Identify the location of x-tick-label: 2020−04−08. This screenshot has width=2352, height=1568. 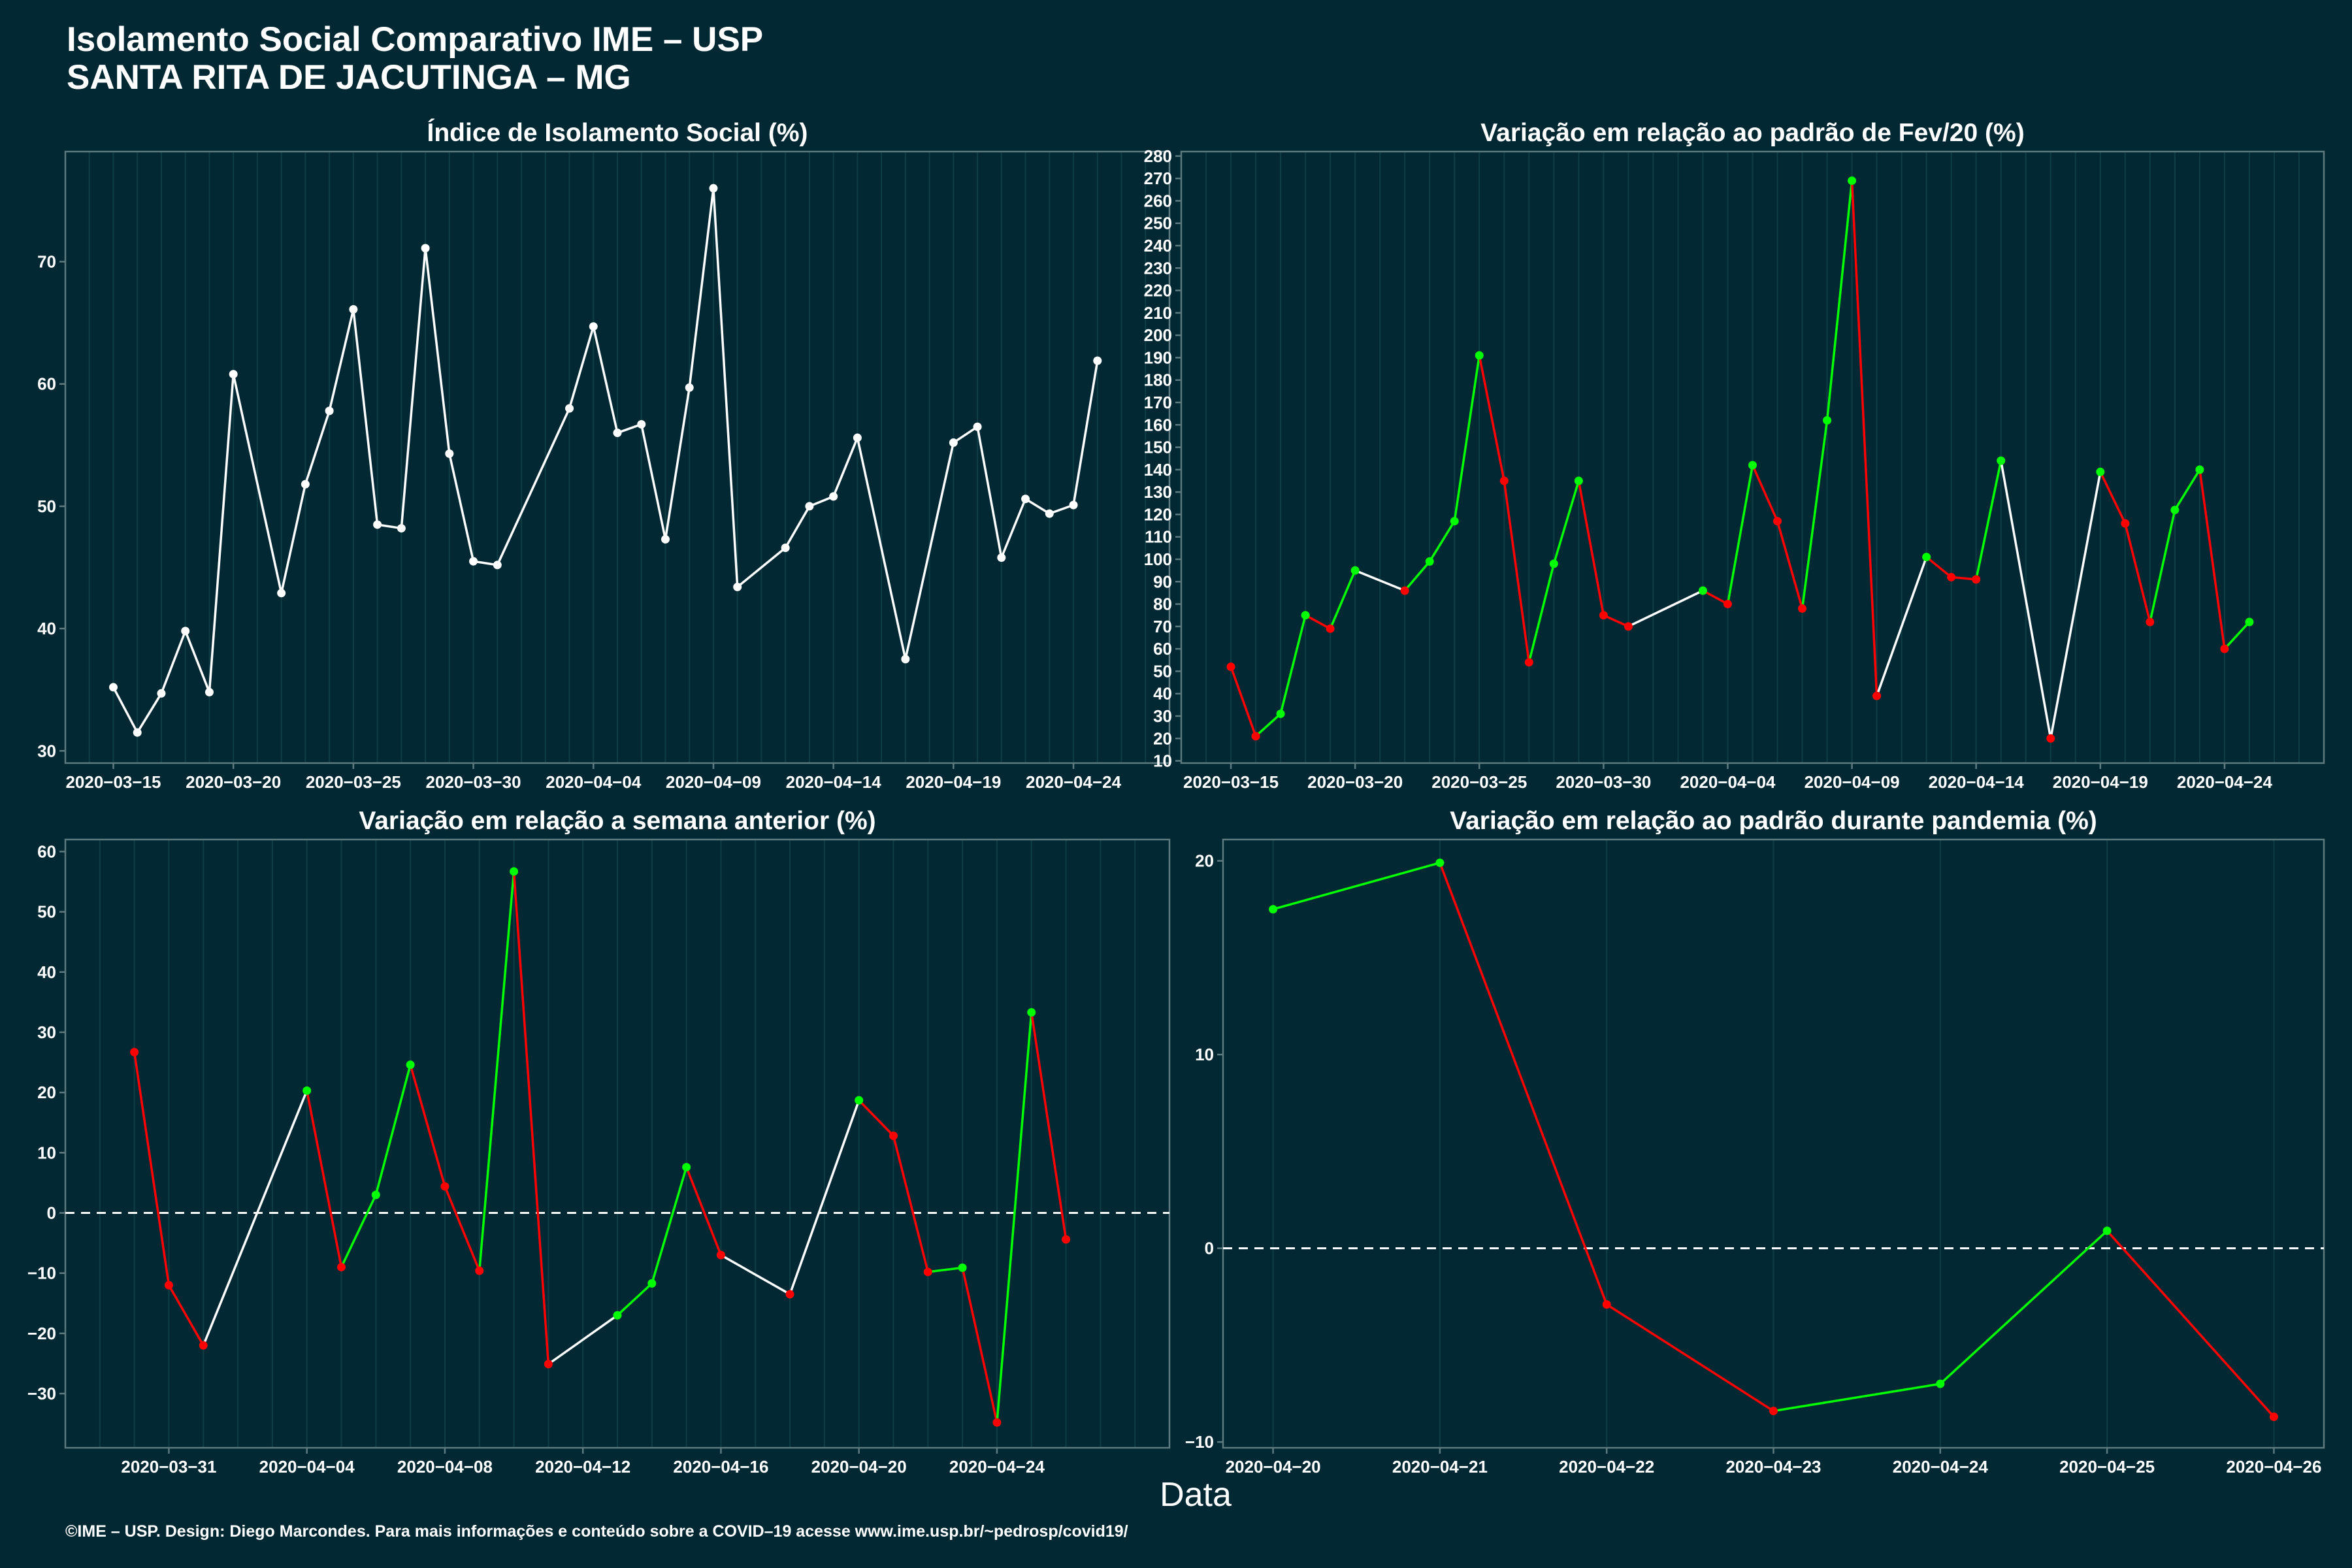
(445, 1467).